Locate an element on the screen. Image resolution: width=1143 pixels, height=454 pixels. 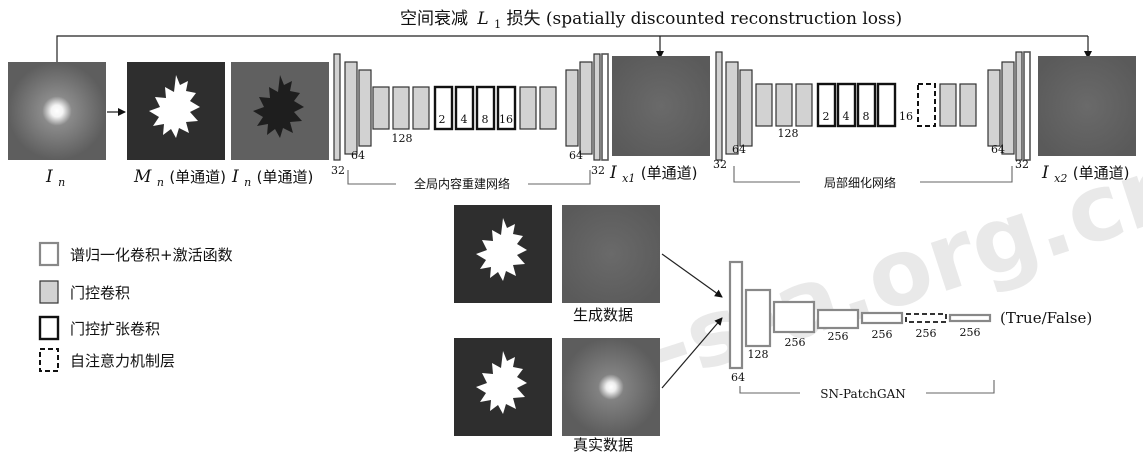
g-block-128e is located at coordinates (548, 108).